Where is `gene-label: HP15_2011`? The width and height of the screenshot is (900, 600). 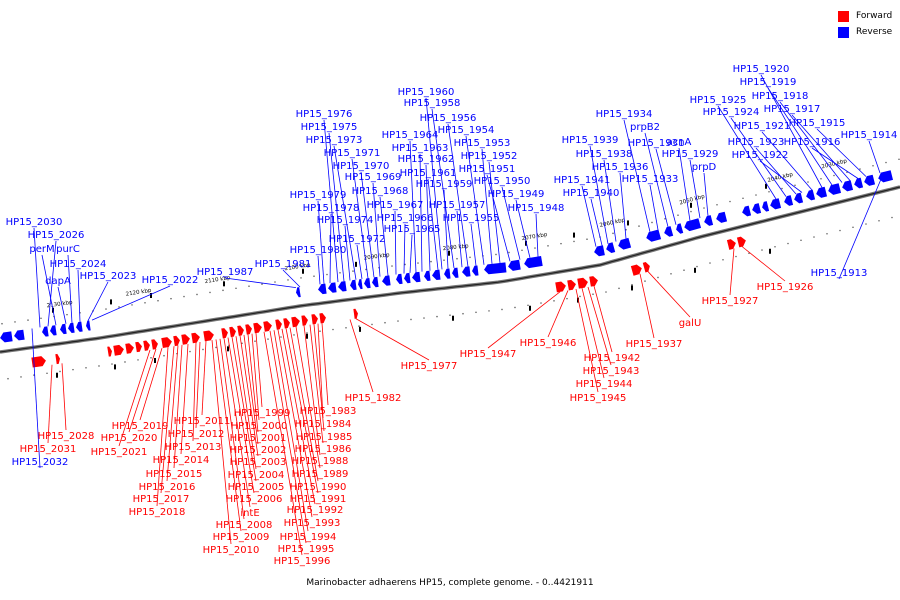
gene-label: HP15_2011 is located at coordinates (202, 421).